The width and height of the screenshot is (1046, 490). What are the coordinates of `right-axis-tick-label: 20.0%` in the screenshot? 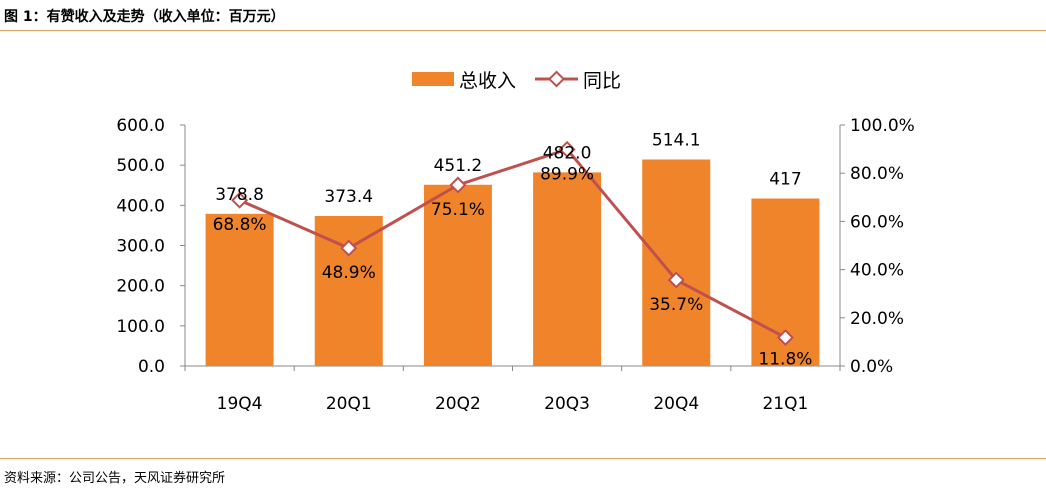 It's located at (877, 319).